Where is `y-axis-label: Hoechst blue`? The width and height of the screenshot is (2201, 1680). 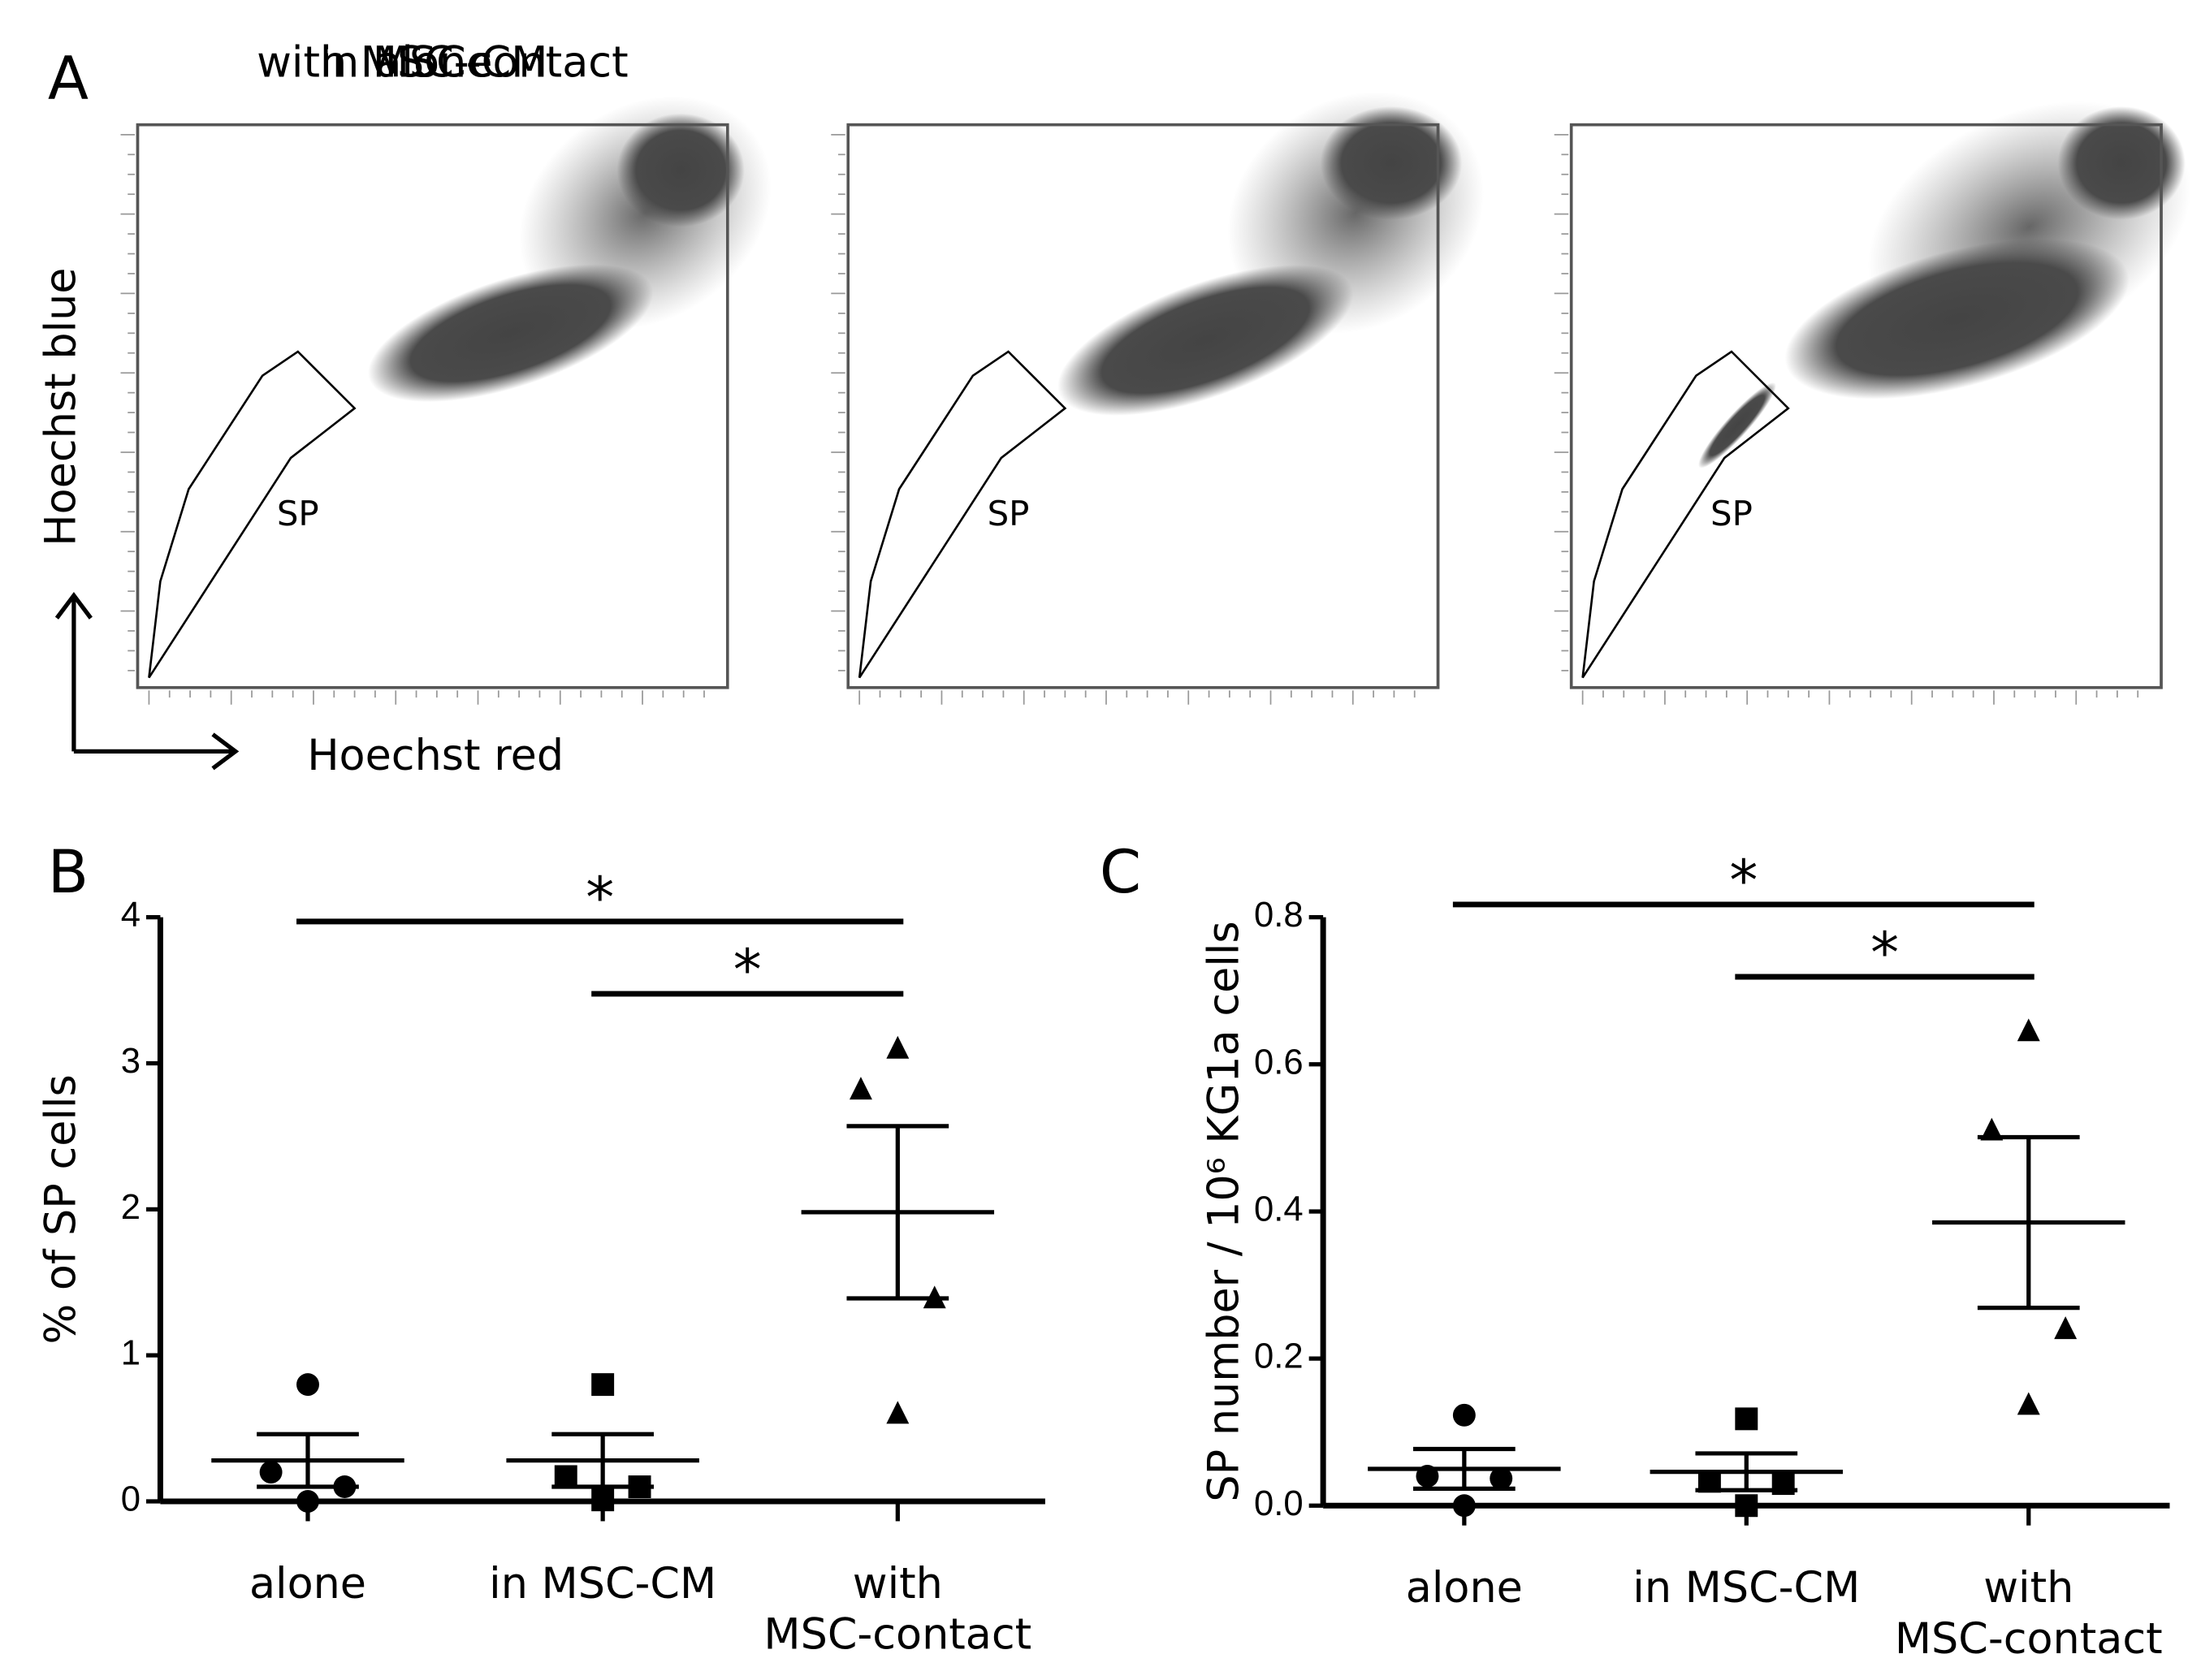
y-axis-label: Hoechst blue is located at coordinates (62, 406).